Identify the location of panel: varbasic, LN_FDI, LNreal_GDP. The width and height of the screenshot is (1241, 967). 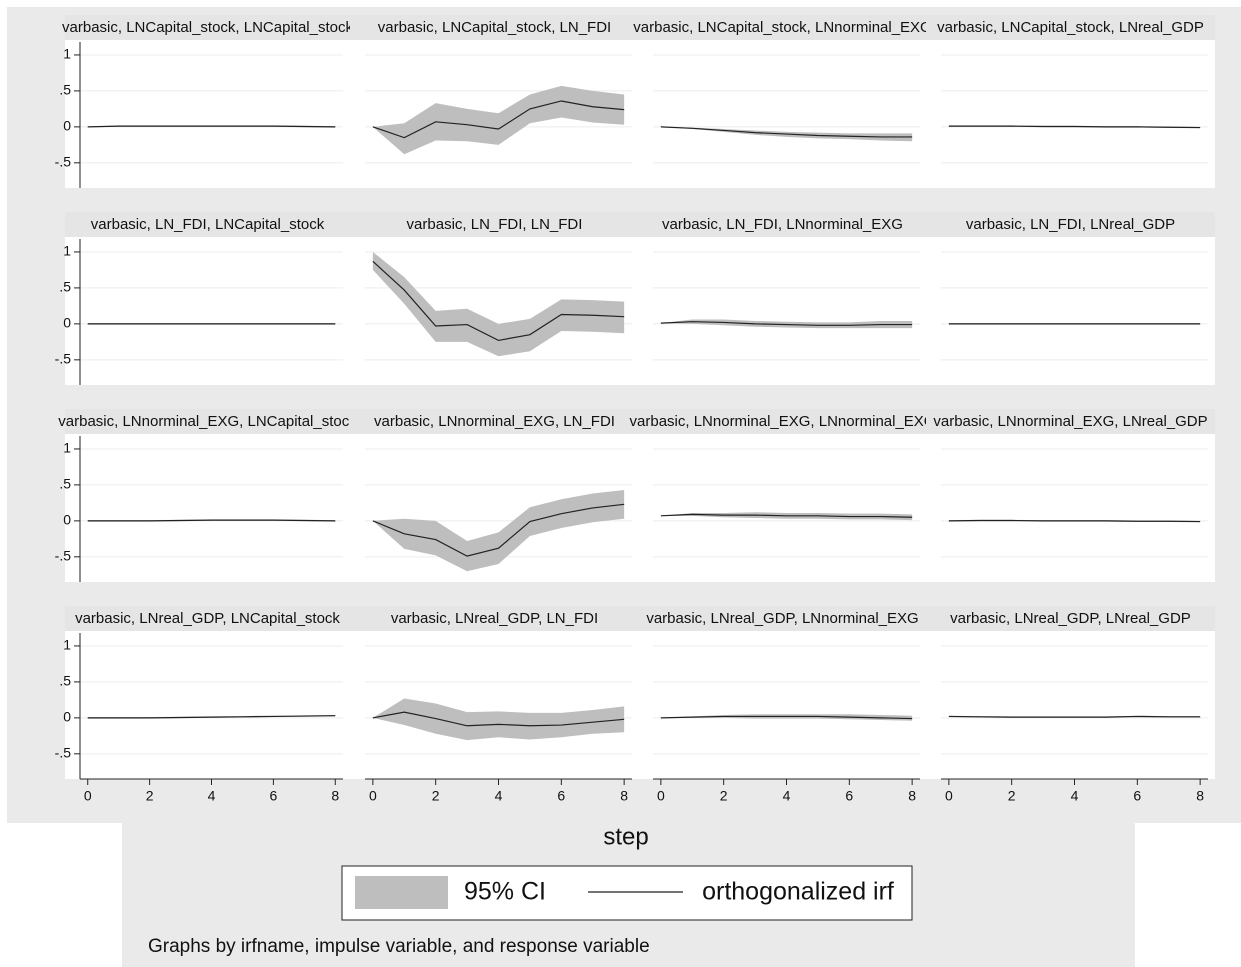
(1070, 298).